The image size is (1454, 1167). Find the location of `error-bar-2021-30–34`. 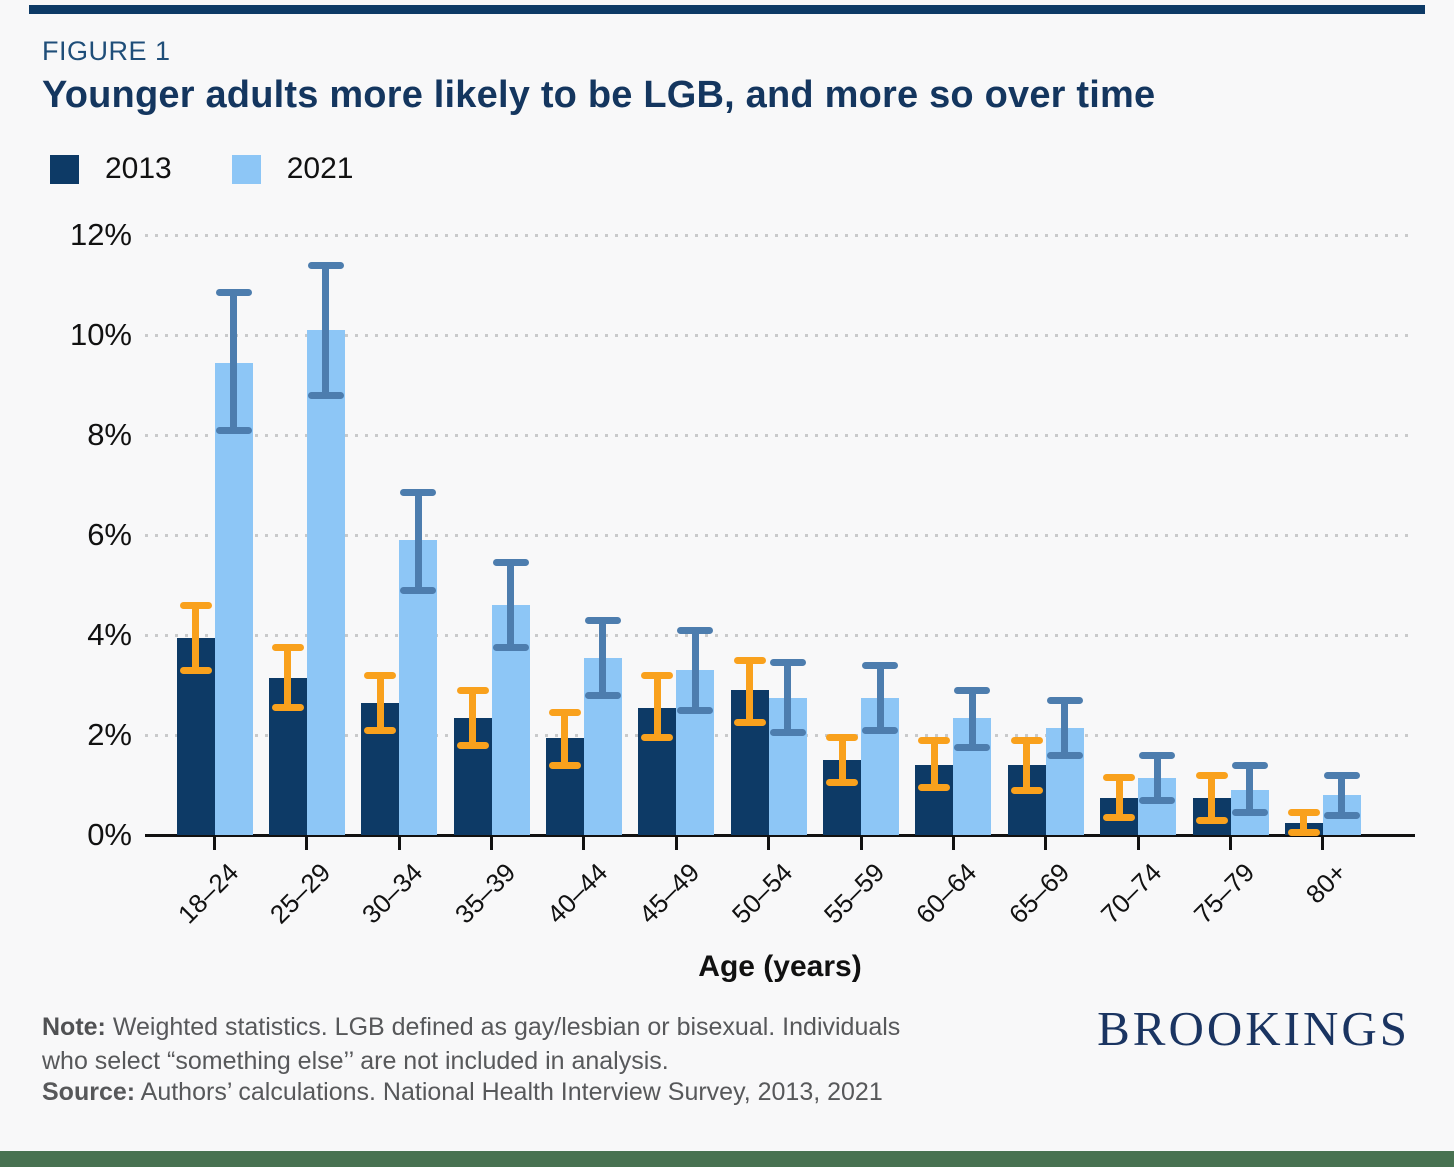

error-bar-2021-30–34 is located at coordinates (418, 541).